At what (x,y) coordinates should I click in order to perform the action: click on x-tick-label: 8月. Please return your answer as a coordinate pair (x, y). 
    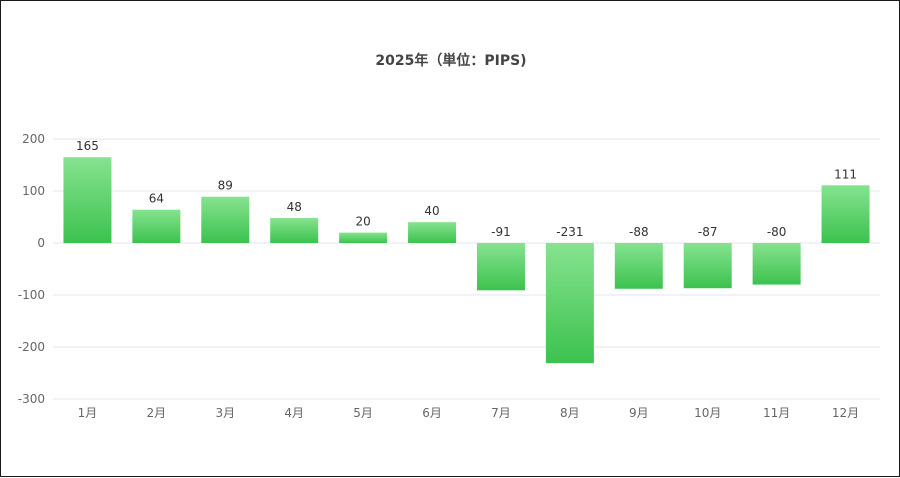
    Looking at the image, I should click on (570, 413).